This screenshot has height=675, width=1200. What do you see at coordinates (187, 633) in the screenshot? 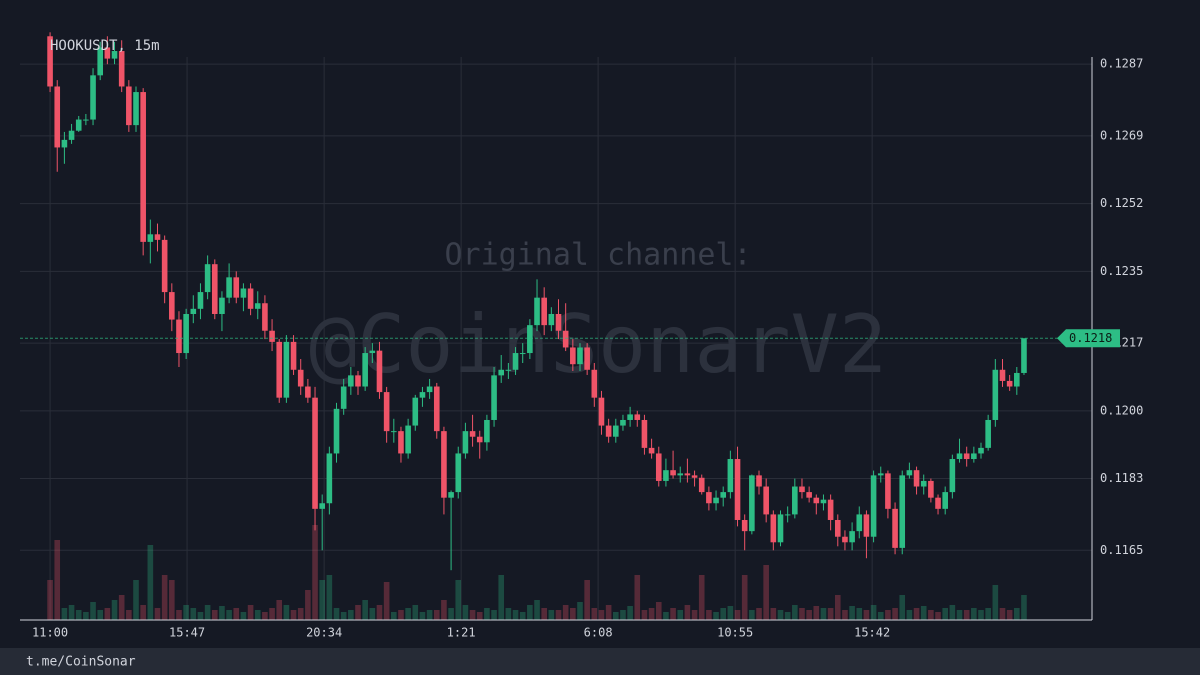
I see `x-tick-label: 15:47` at bounding box center [187, 633].